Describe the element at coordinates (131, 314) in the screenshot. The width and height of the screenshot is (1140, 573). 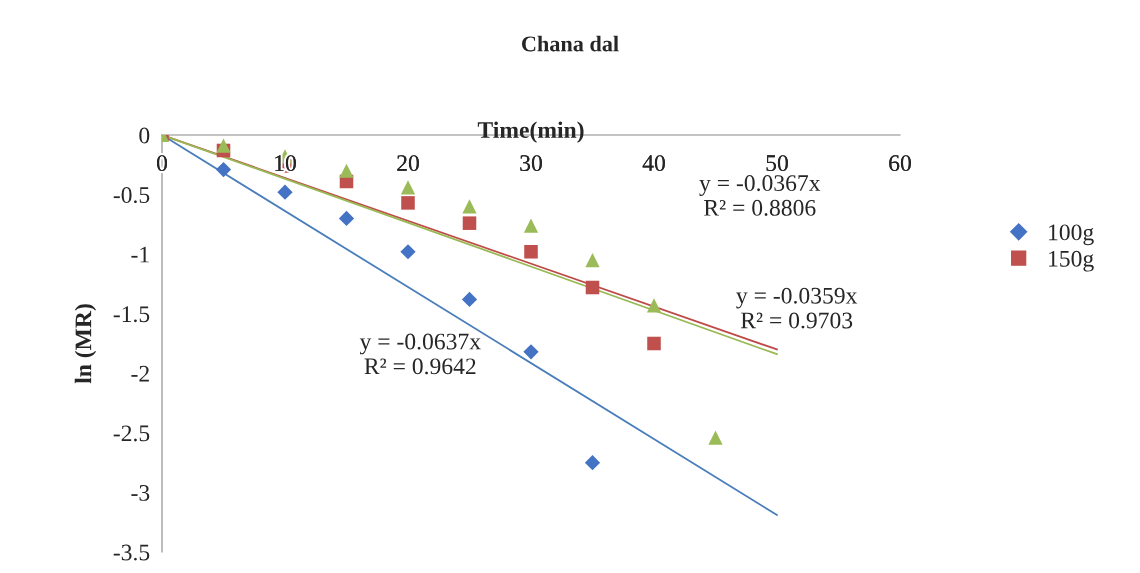
I see `y-tick-label: -1.5` at that location.